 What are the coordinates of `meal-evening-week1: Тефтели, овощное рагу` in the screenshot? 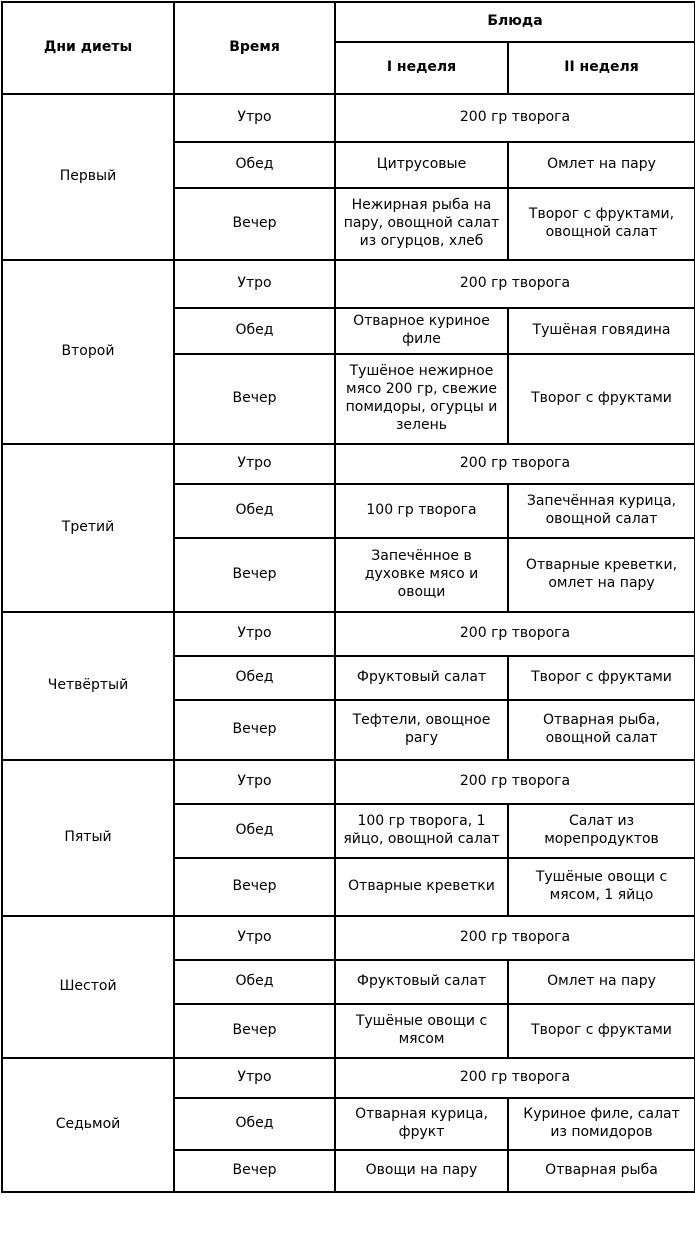 It's located at (421, 730).